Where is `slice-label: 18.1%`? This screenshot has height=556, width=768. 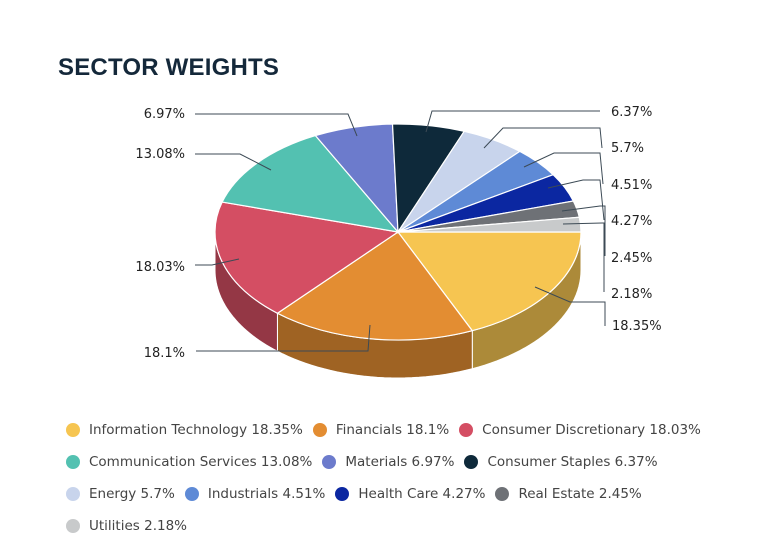
slice-label: 18.1% is located at coordinates (164, 353).